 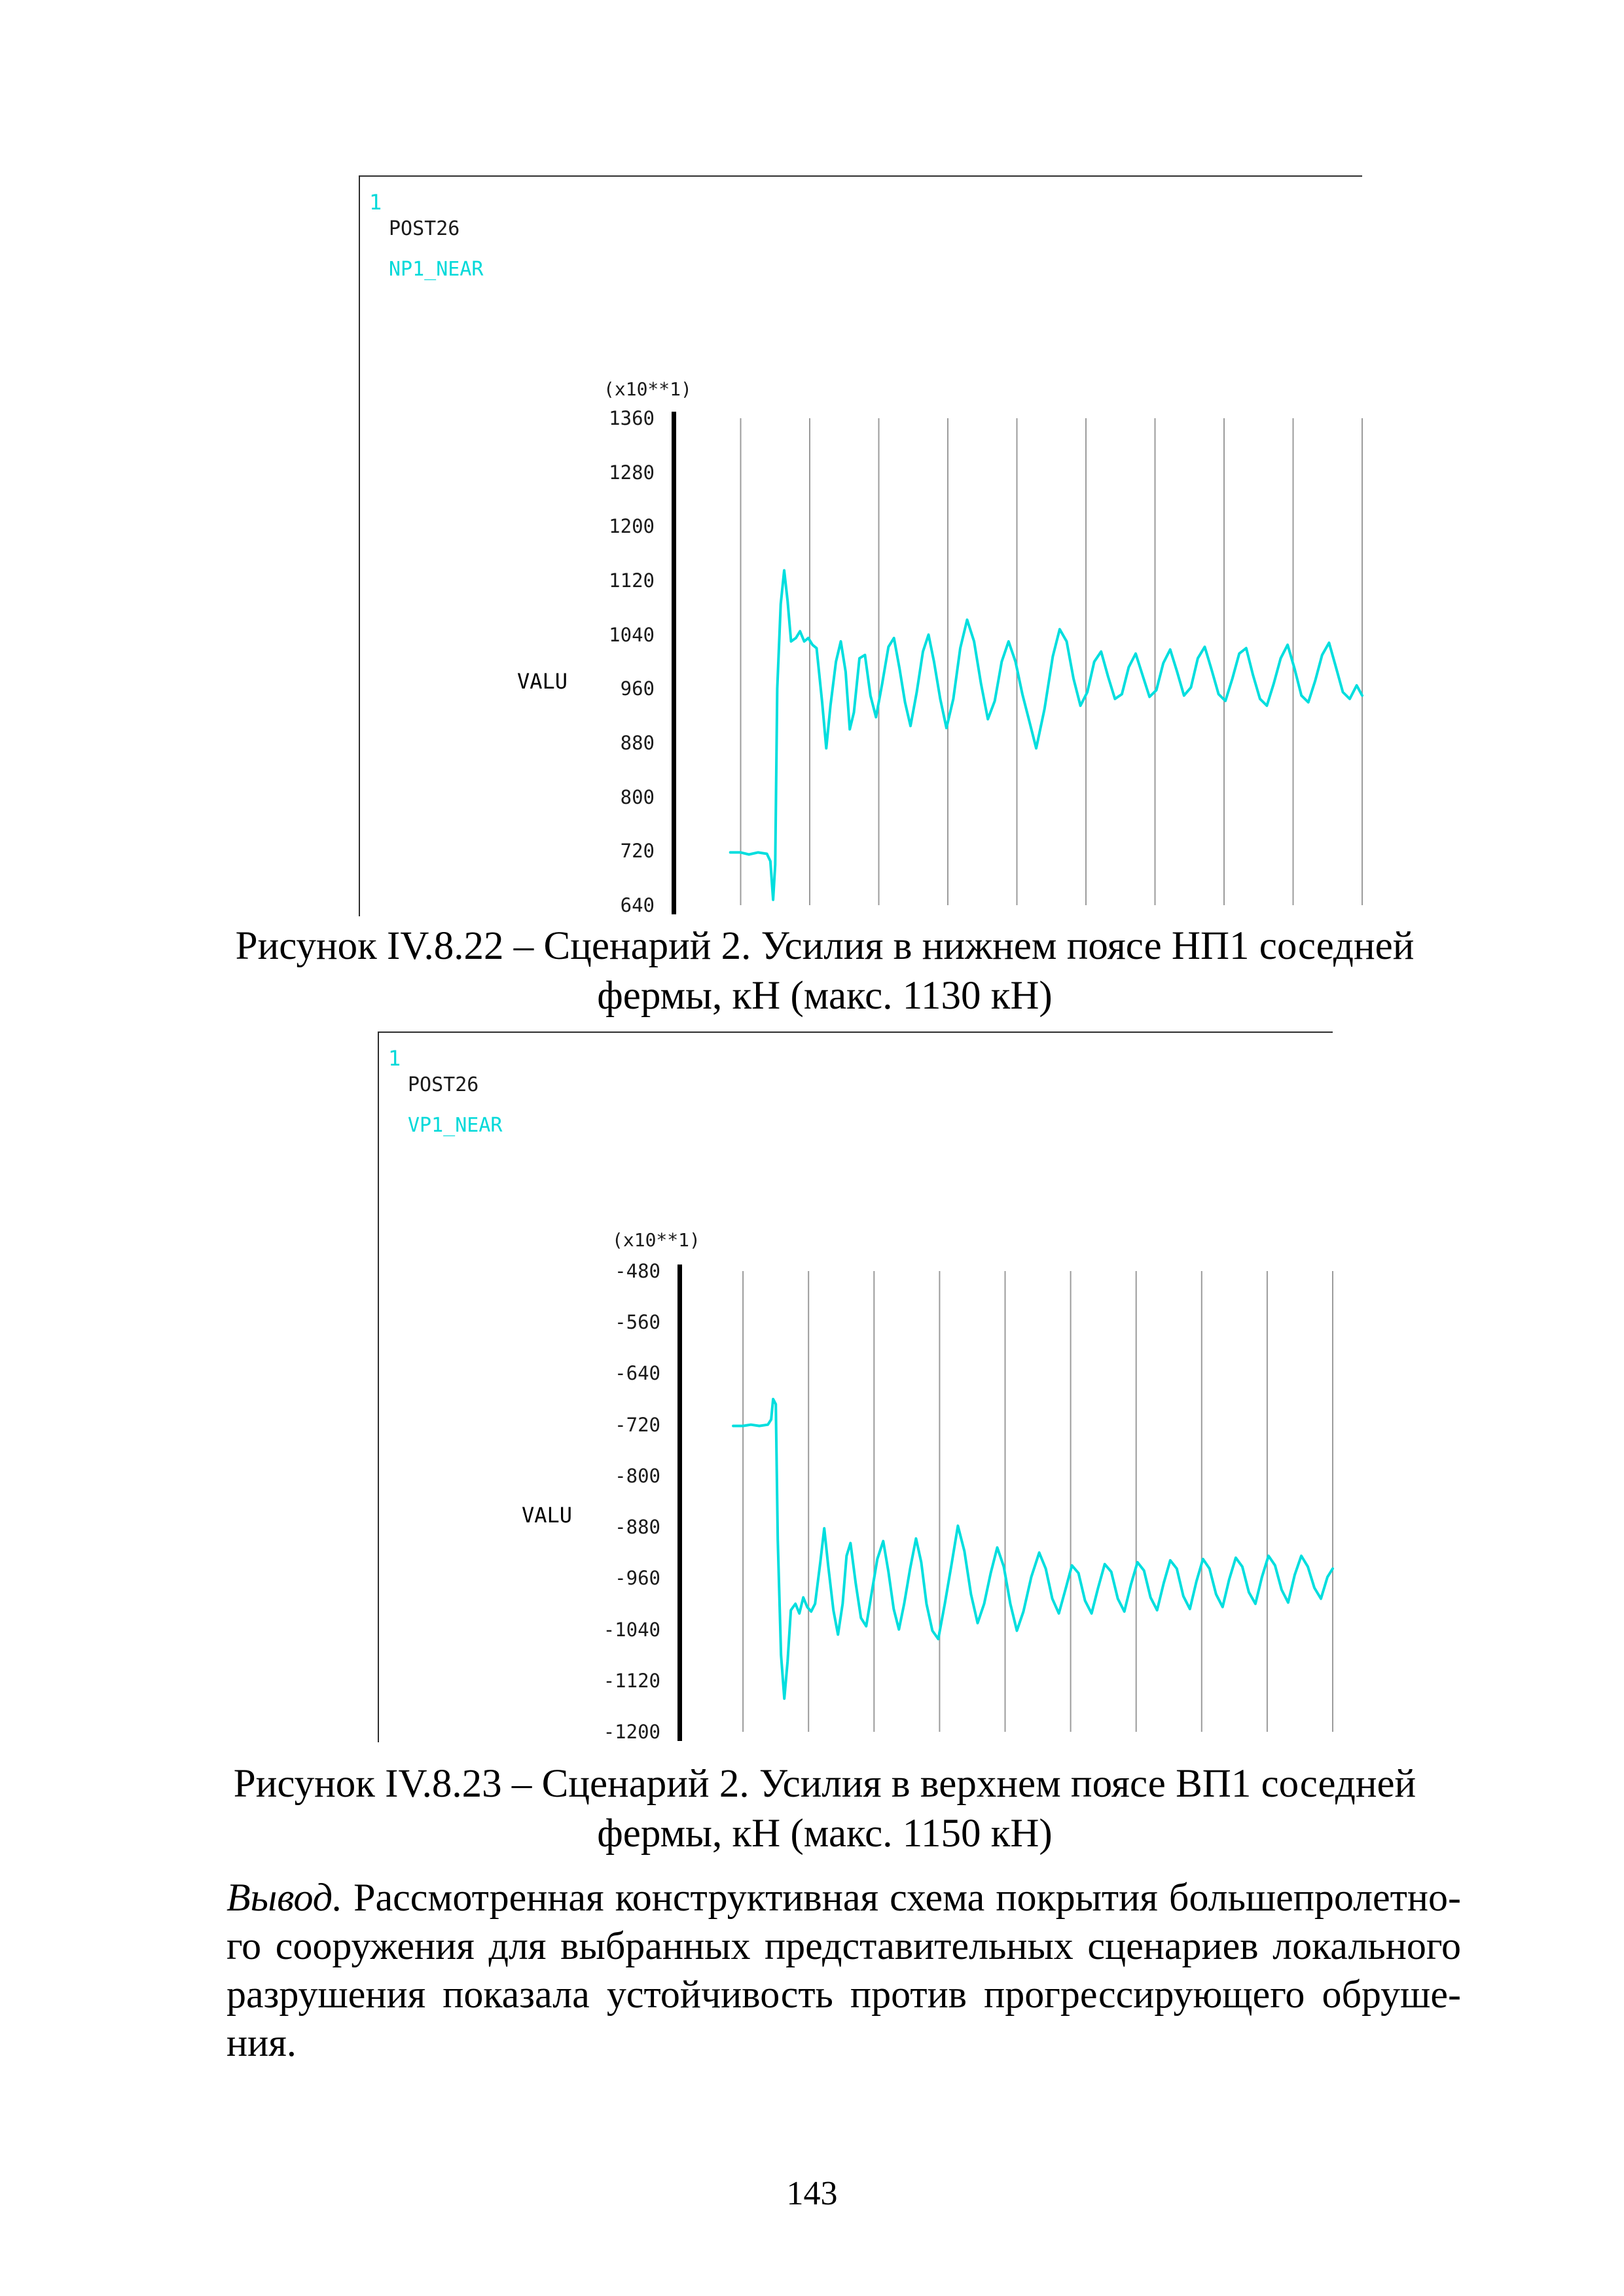 What do you see at coordinates (595, 661) in the screenshot?
I see `y-axis-tick-labels: 1360 1280 1200 1120 1040 960 880 800 720 640` at bounding box center [595, 661].